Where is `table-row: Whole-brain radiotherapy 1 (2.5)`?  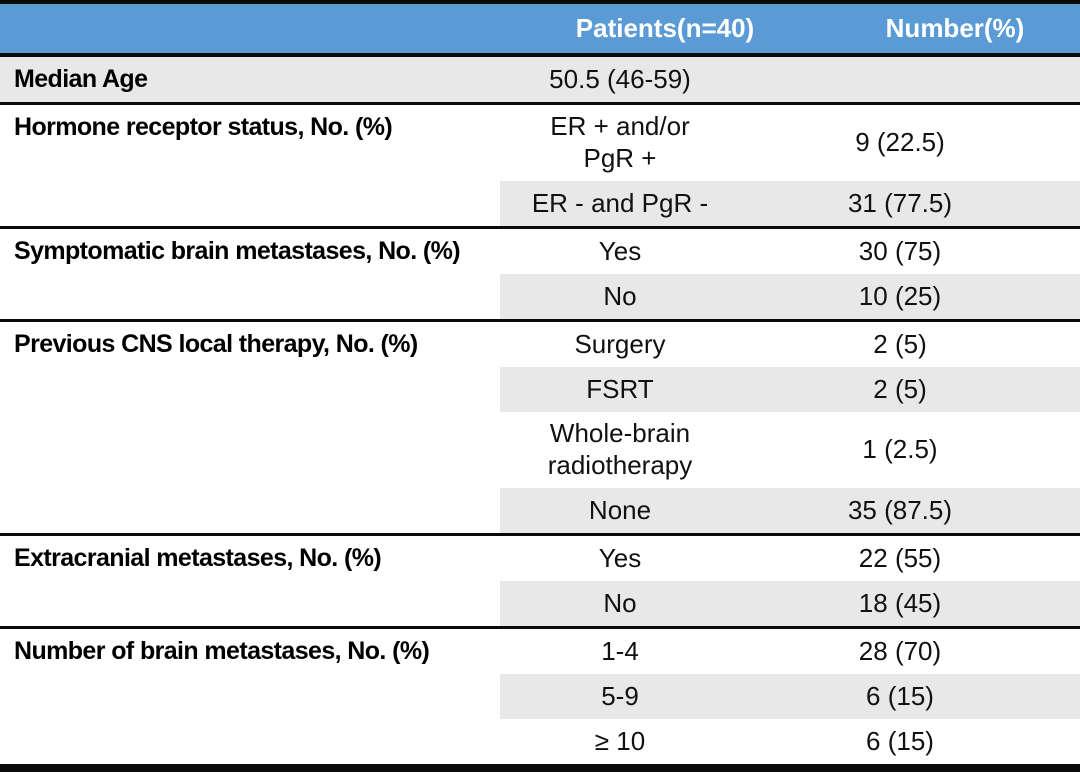
table-row: Whole-brain radiotherapy 1 (2.5) is located at coordinates (790, 450).